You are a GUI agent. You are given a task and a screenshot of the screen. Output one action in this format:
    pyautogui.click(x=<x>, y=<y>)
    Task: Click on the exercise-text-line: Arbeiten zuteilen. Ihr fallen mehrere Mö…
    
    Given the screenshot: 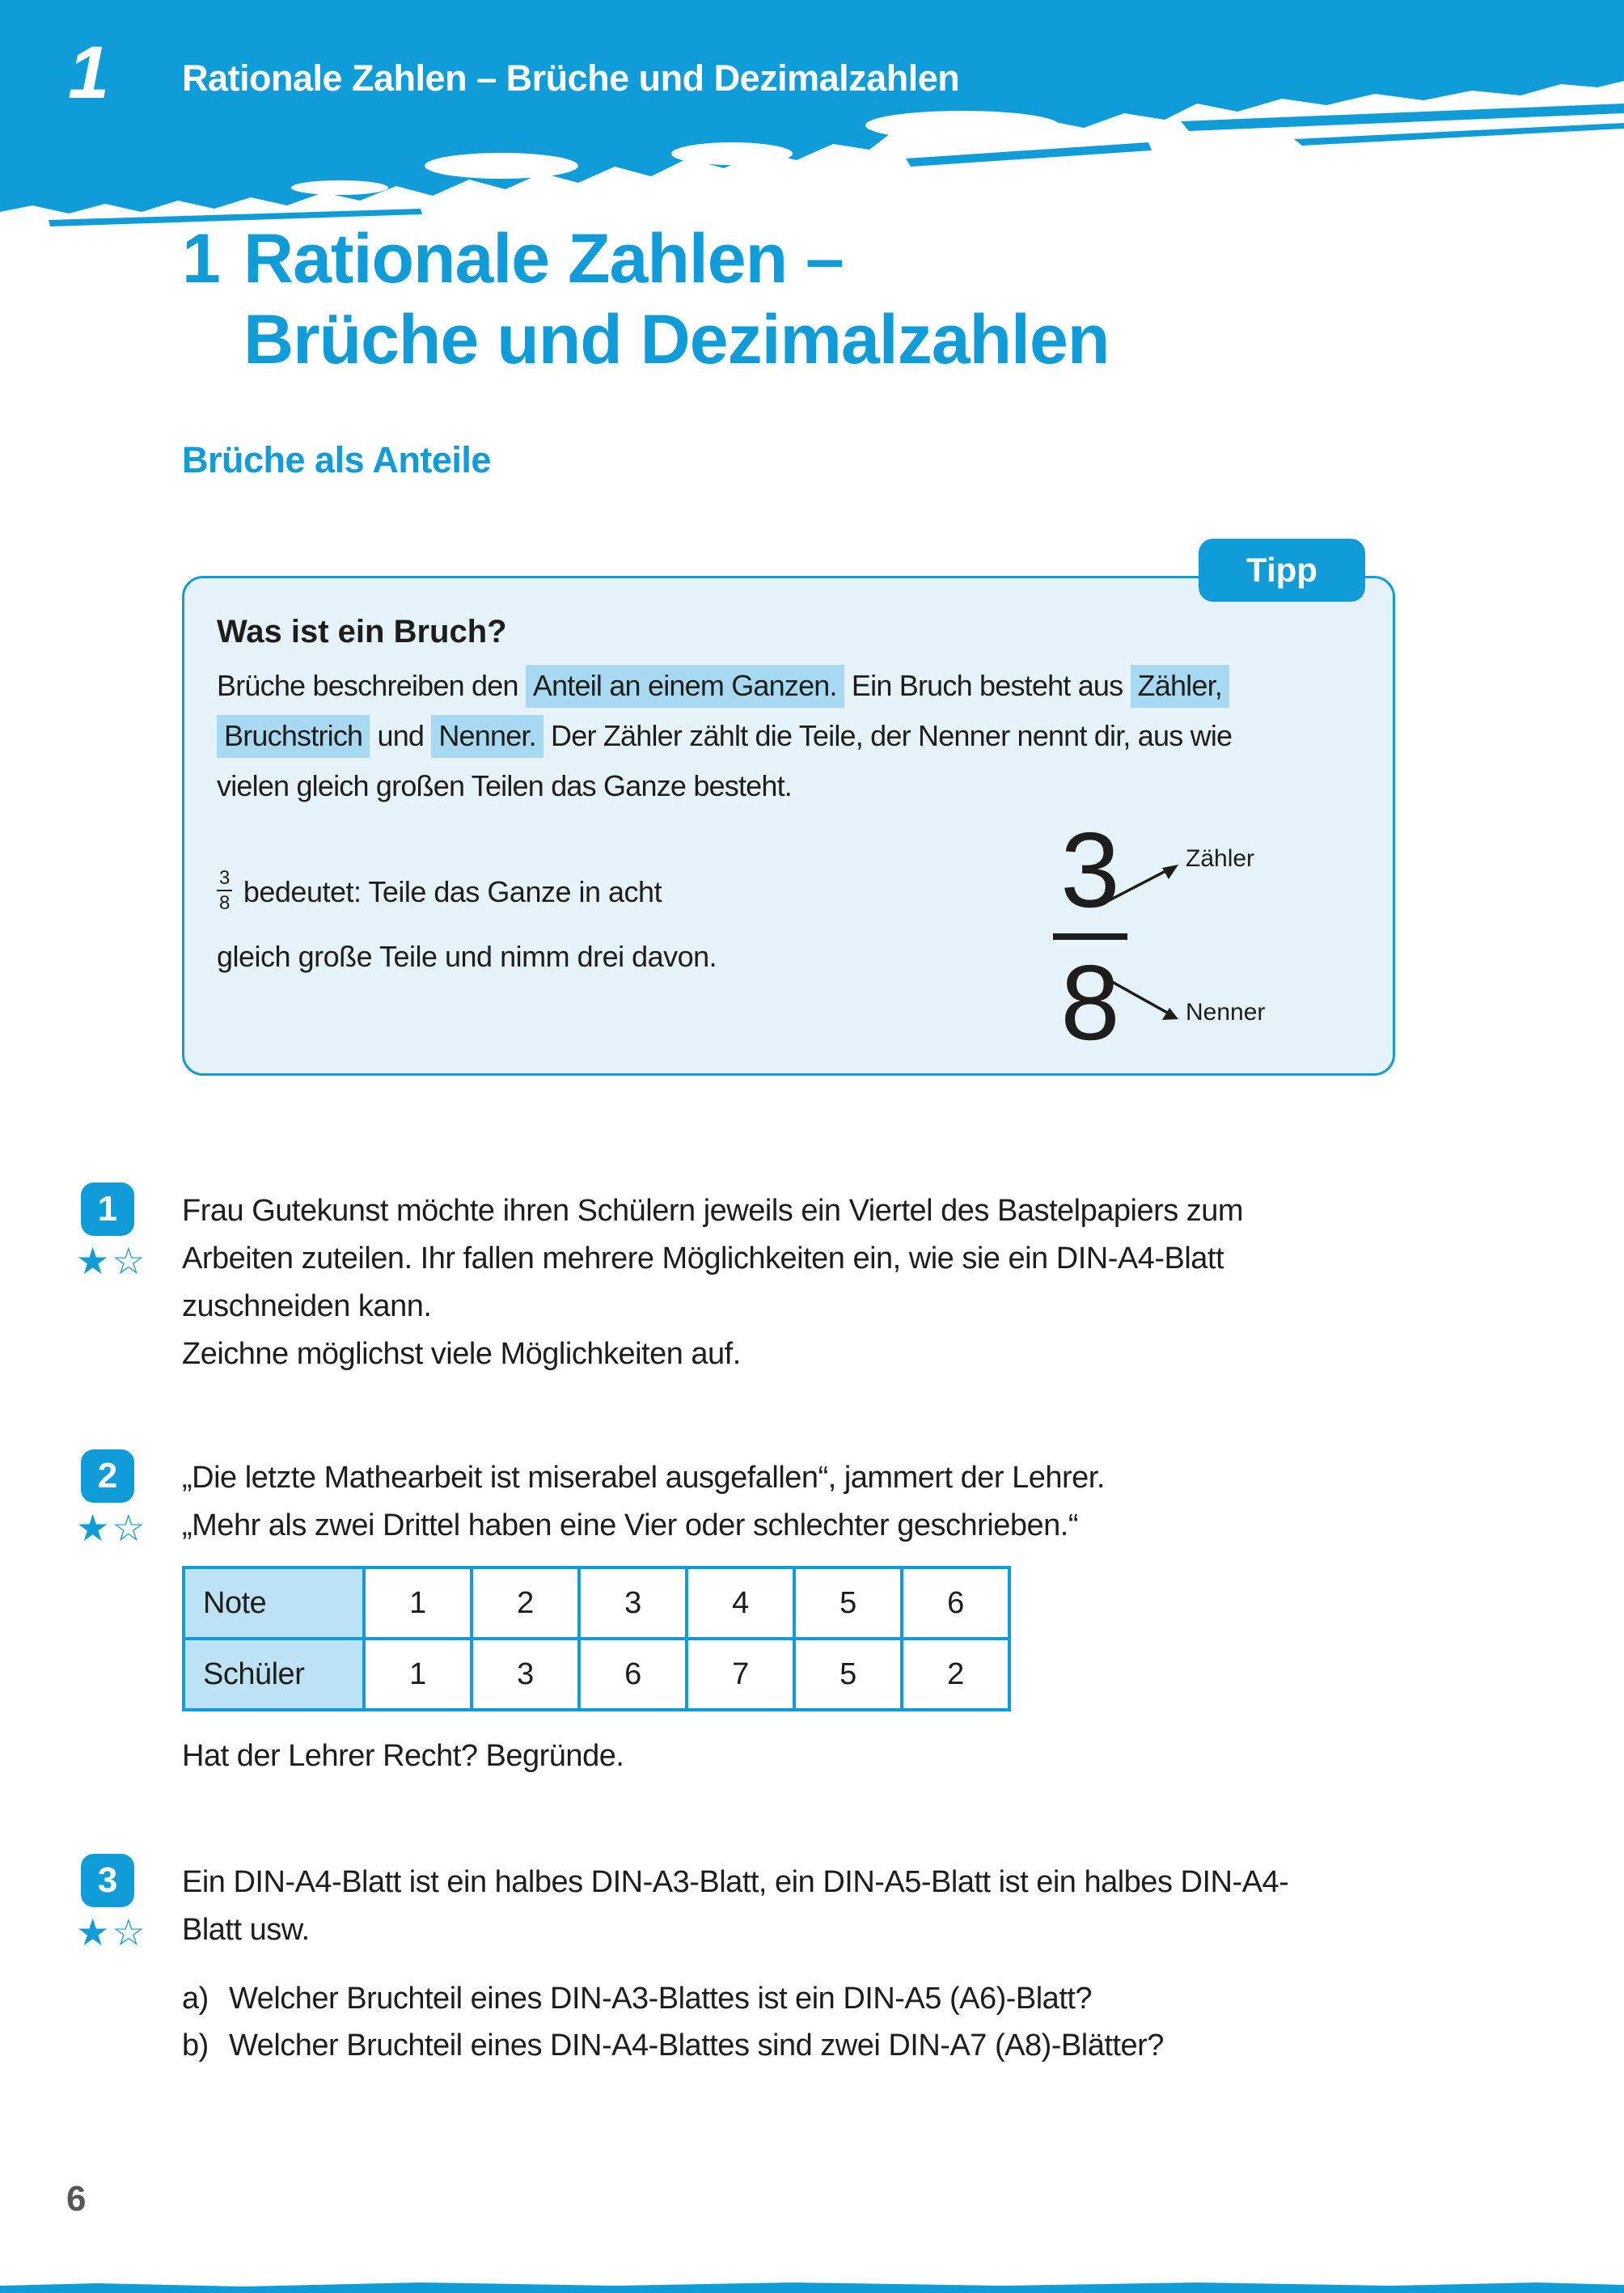 What is the action you would take?
    pyautogui.click(x=703, y=1259)
    